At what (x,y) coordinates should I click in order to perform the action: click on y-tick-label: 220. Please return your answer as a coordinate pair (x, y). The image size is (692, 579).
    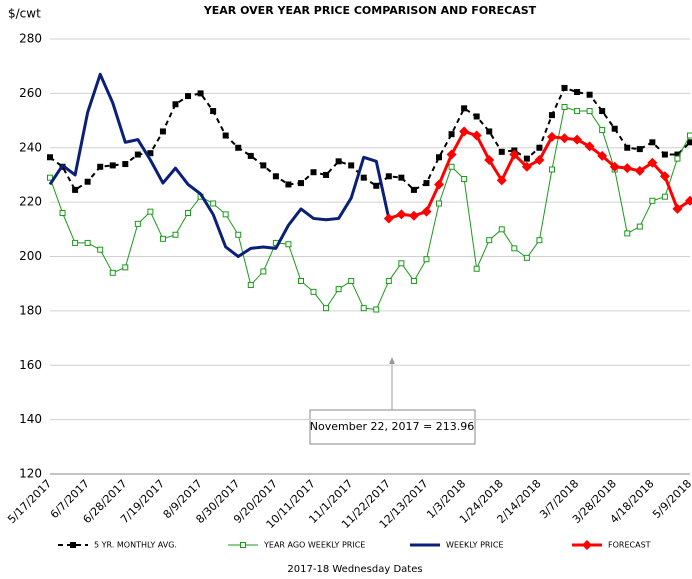
    Looking at the image, I should click on (30, 202).